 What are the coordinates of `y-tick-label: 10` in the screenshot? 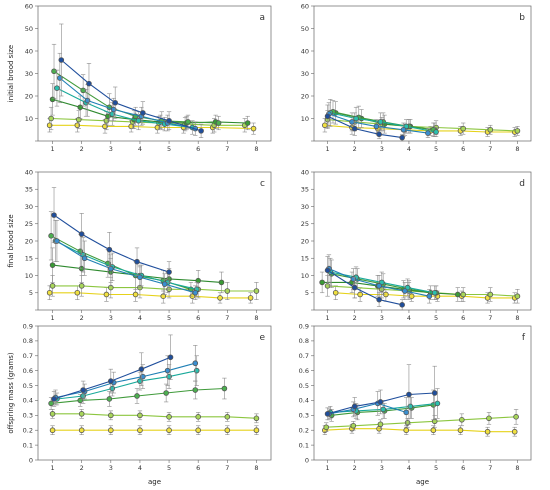 It's located at (29, 276).